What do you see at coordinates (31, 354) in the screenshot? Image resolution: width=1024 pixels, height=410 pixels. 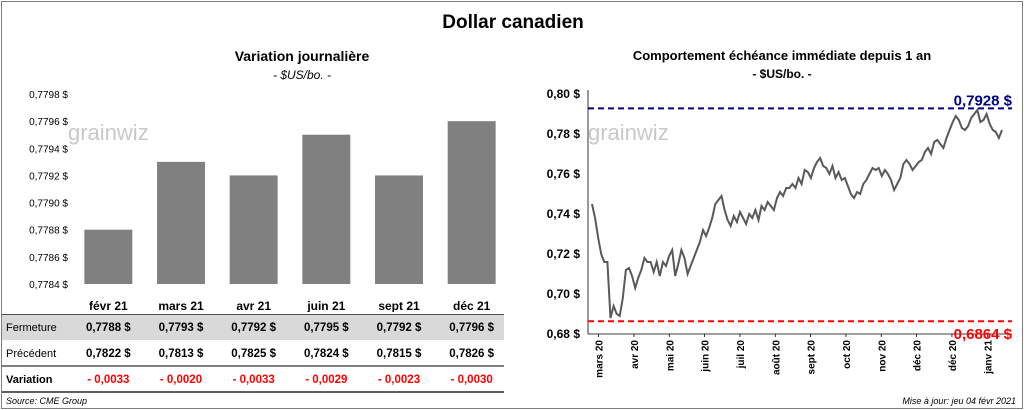 I see `row-label: Précédent` at bounding box center [31, 354].